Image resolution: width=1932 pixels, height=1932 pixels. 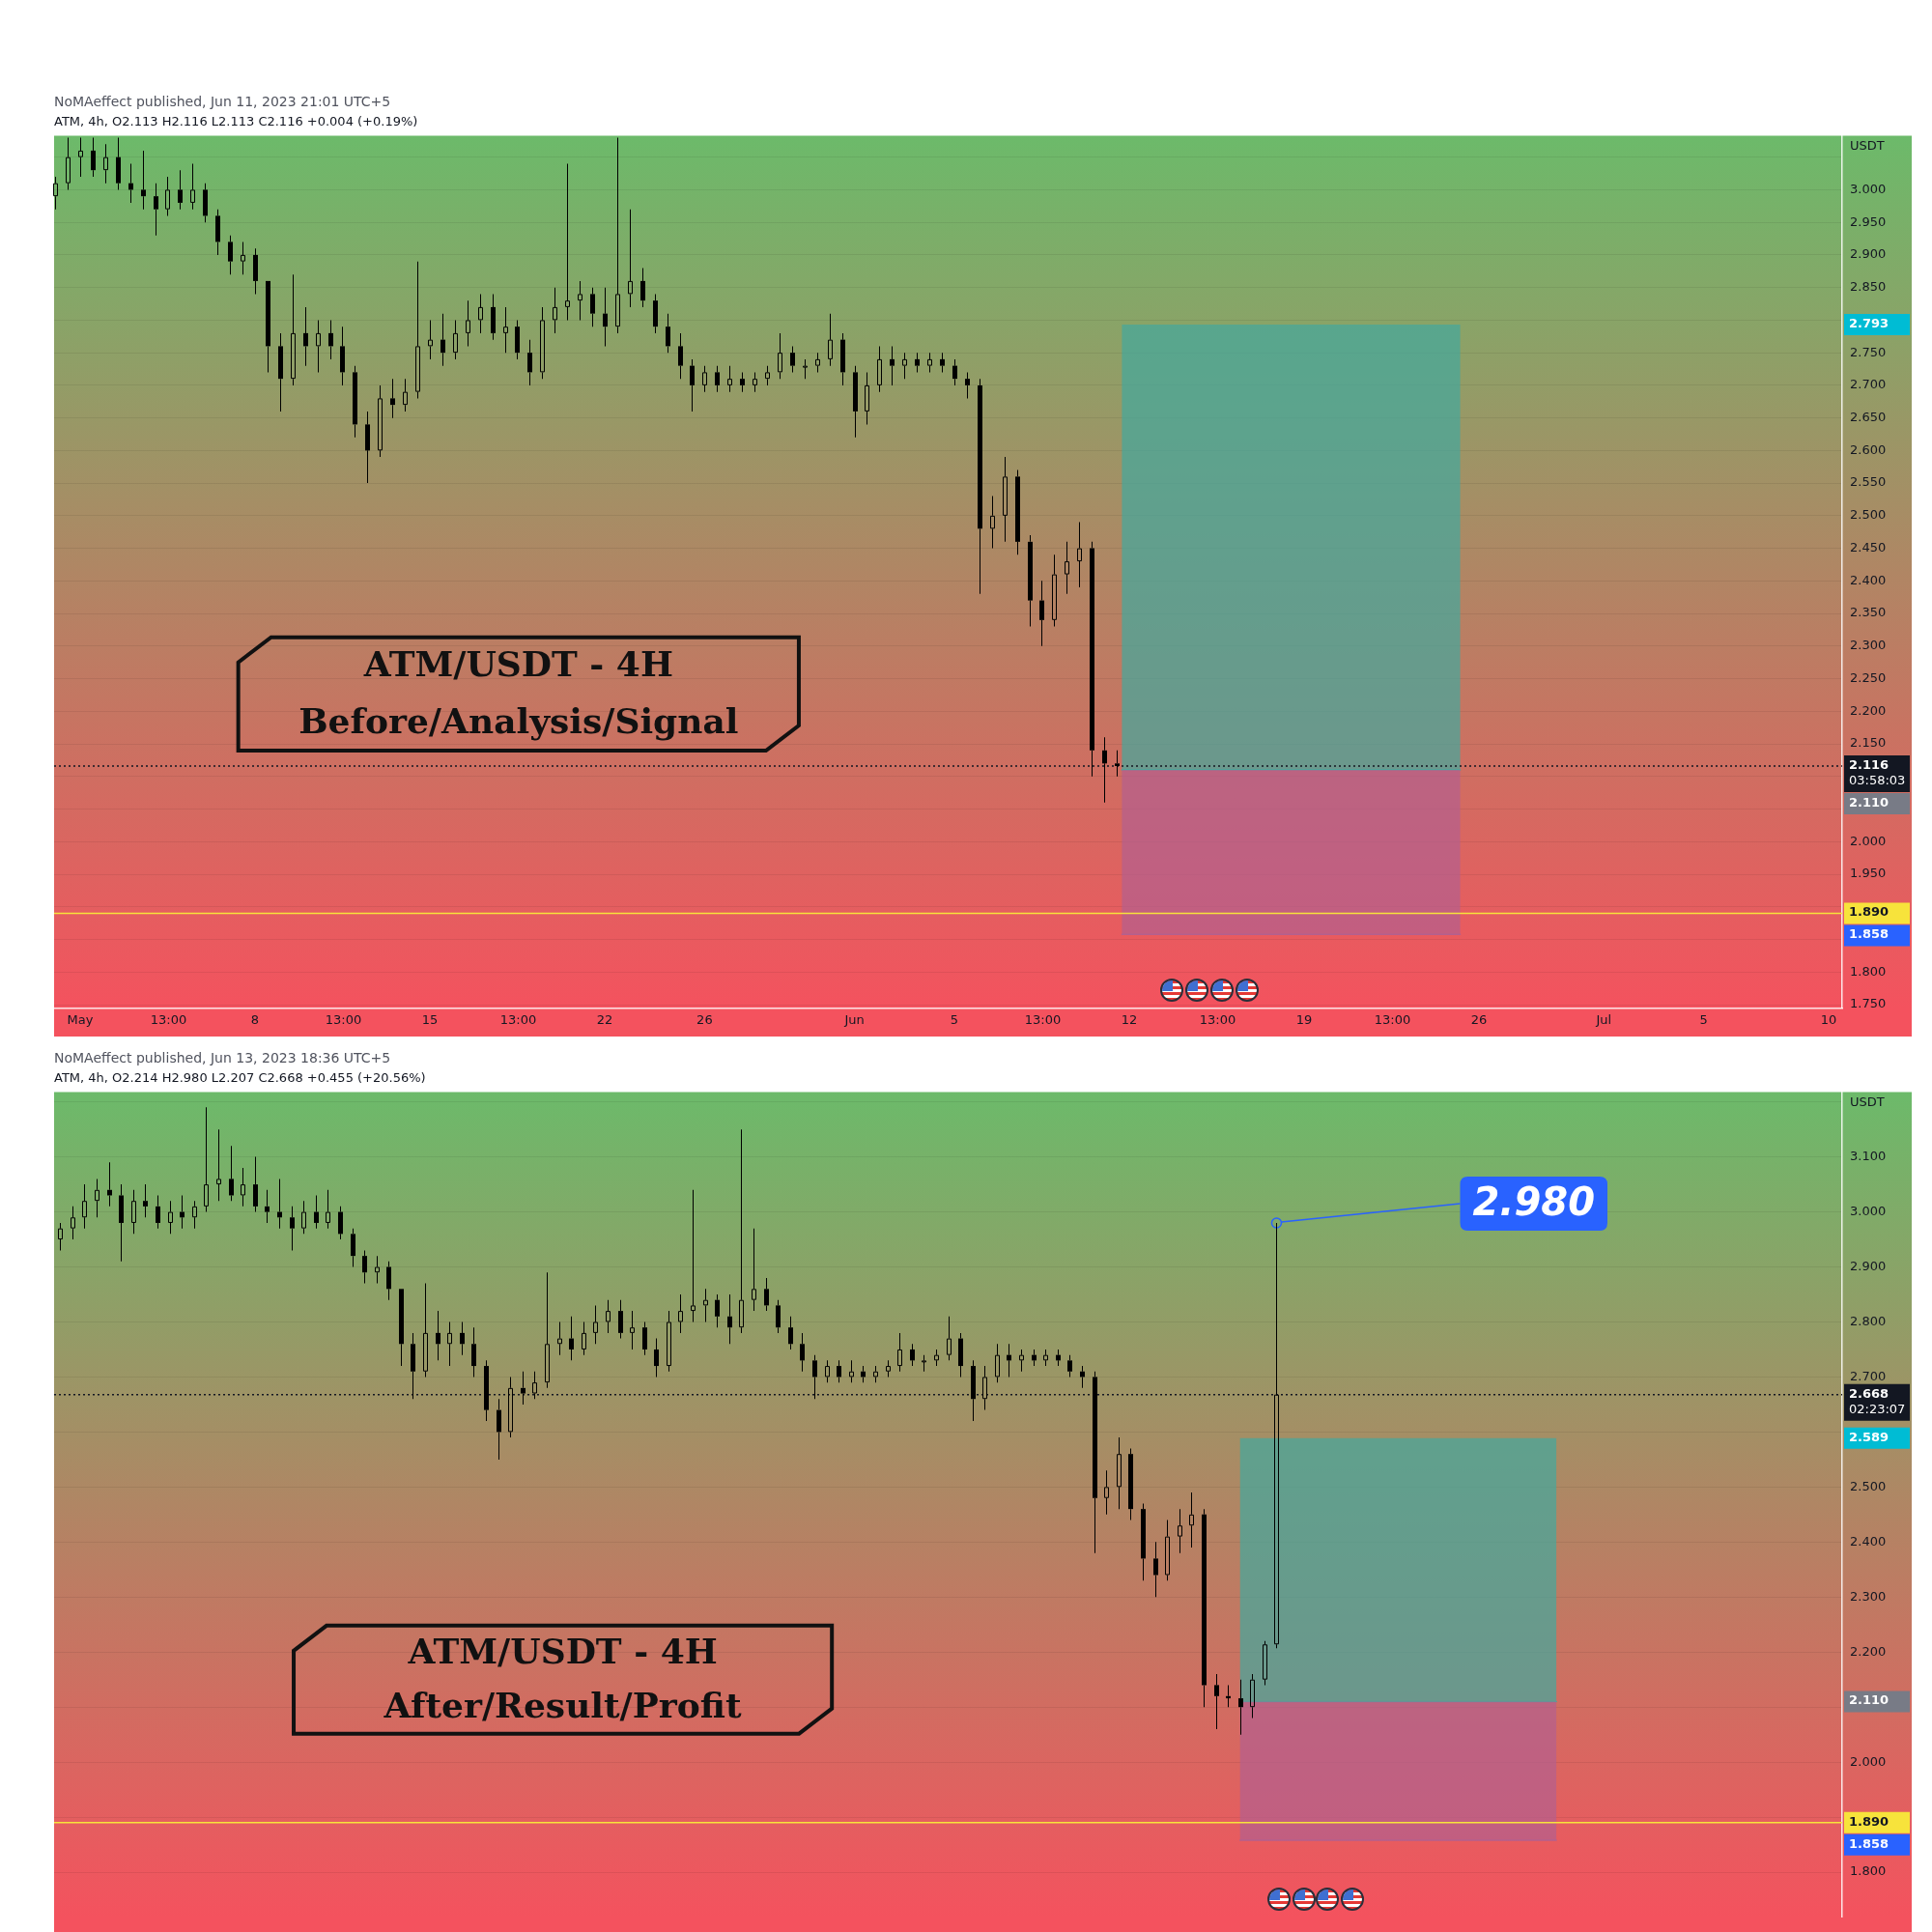 I want to click on x-tick-label: 15, so click(x=430, y=1019).